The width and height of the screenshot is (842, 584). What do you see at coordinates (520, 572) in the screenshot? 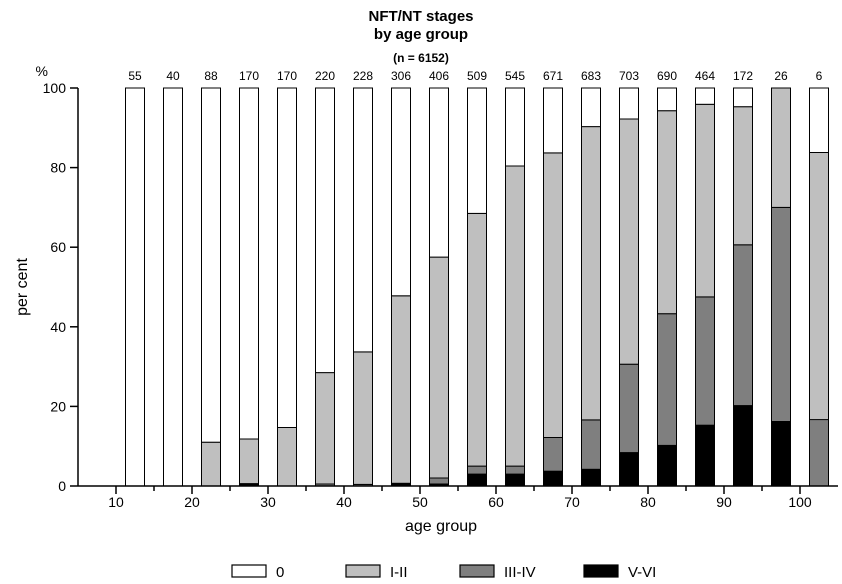
I see `legend-label: III-IV` at bounding box center [520, 572].